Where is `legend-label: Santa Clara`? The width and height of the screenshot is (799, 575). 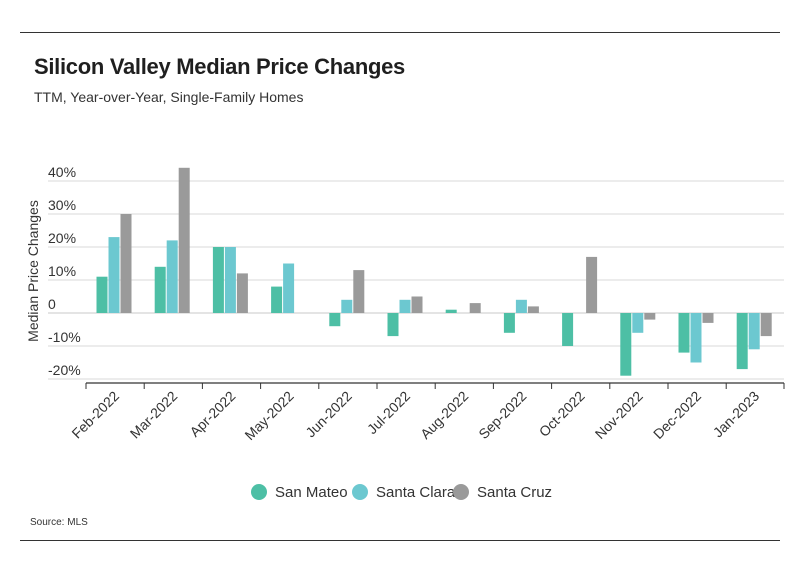
legend-label: Santa Clara is located at coordinates (416, 492).